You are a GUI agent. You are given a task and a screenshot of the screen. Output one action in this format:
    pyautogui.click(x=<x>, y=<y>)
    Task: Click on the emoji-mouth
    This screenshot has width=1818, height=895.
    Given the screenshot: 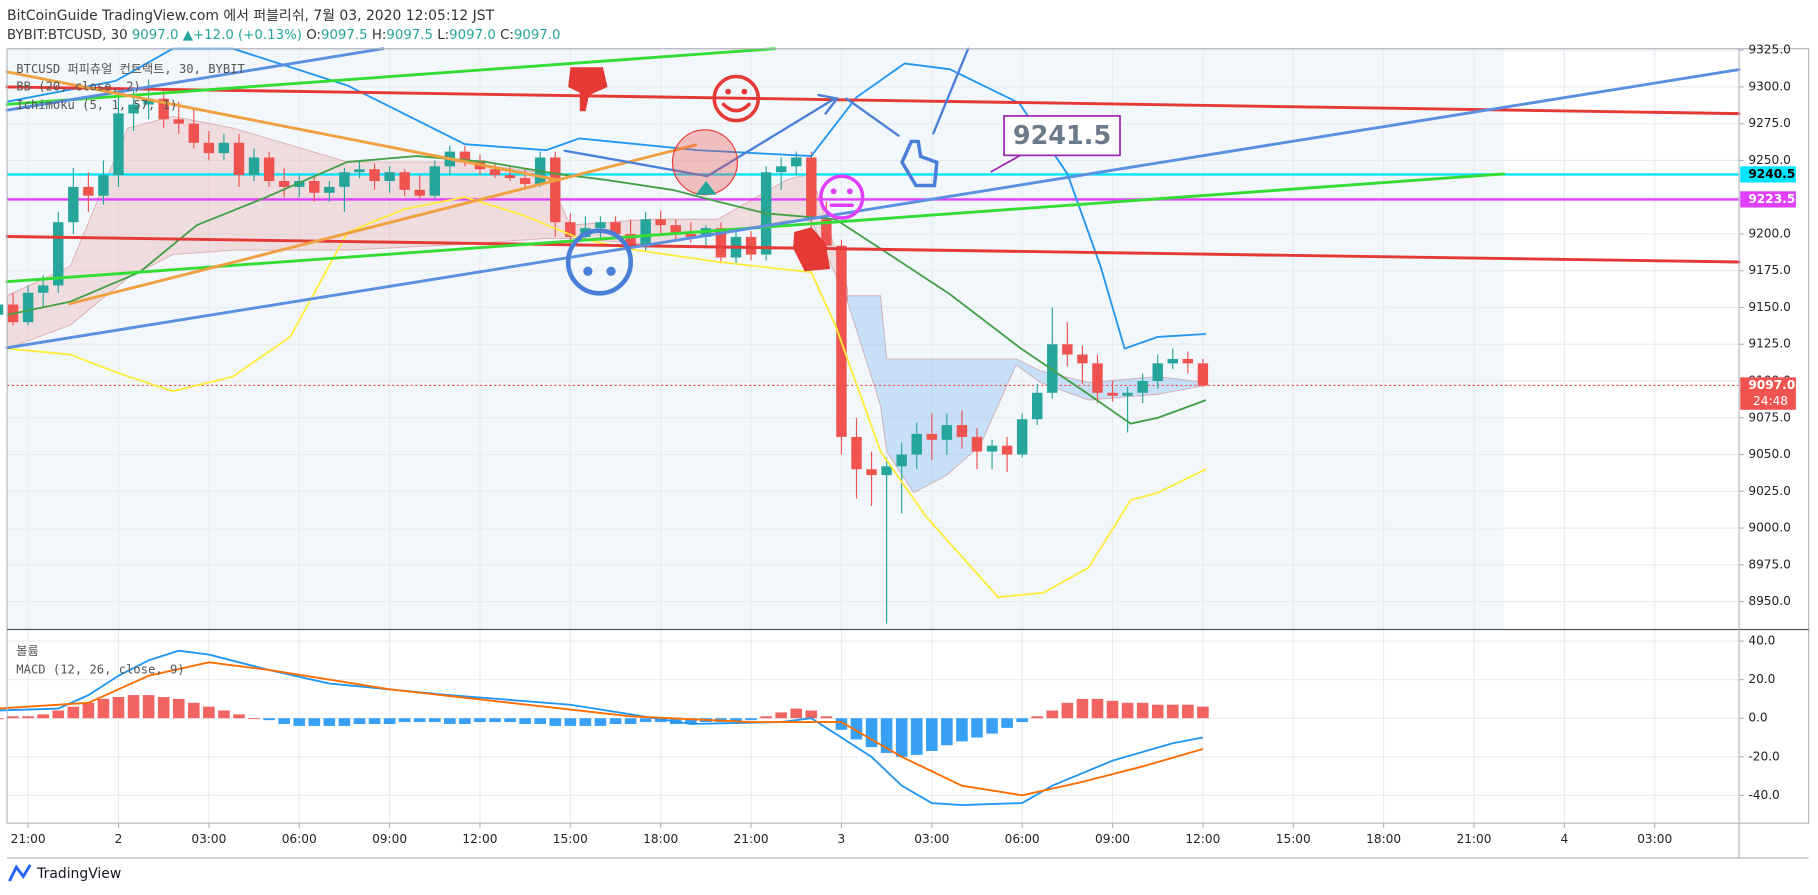 What is the action you would take?
    pyautogui.click(x=736, y=107)
    